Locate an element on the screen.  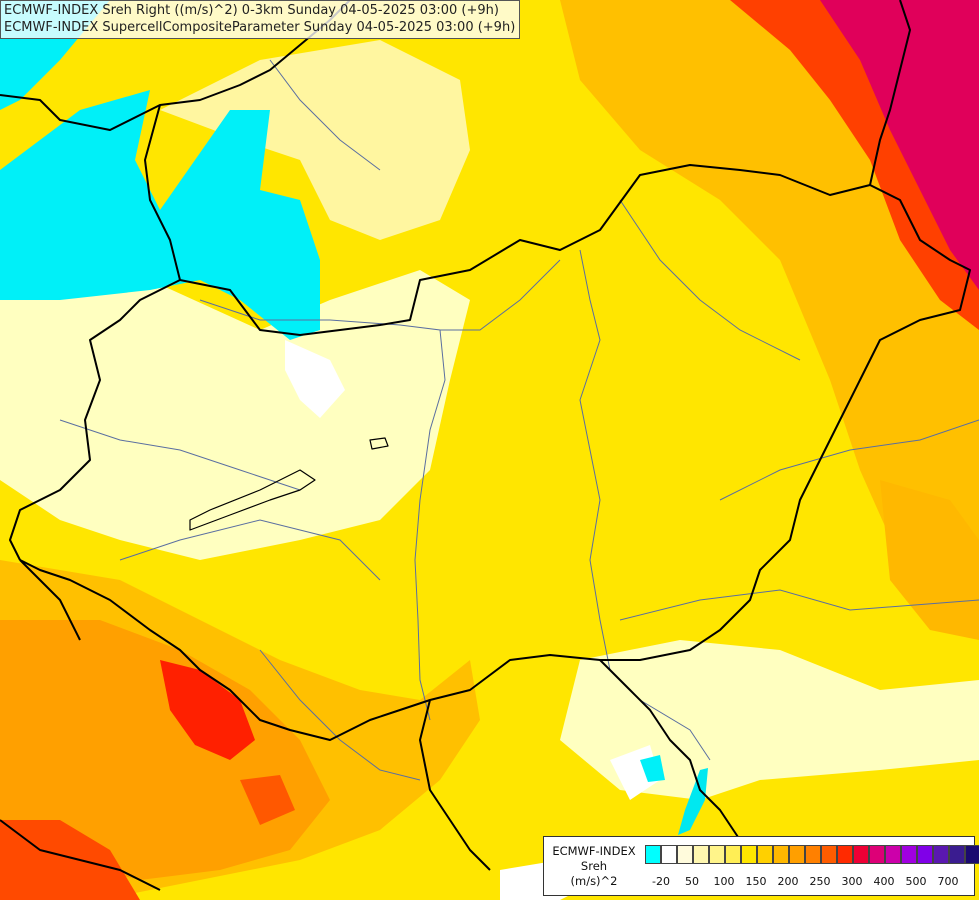
legend-tick: 400 is located at coordinates (884, 881).